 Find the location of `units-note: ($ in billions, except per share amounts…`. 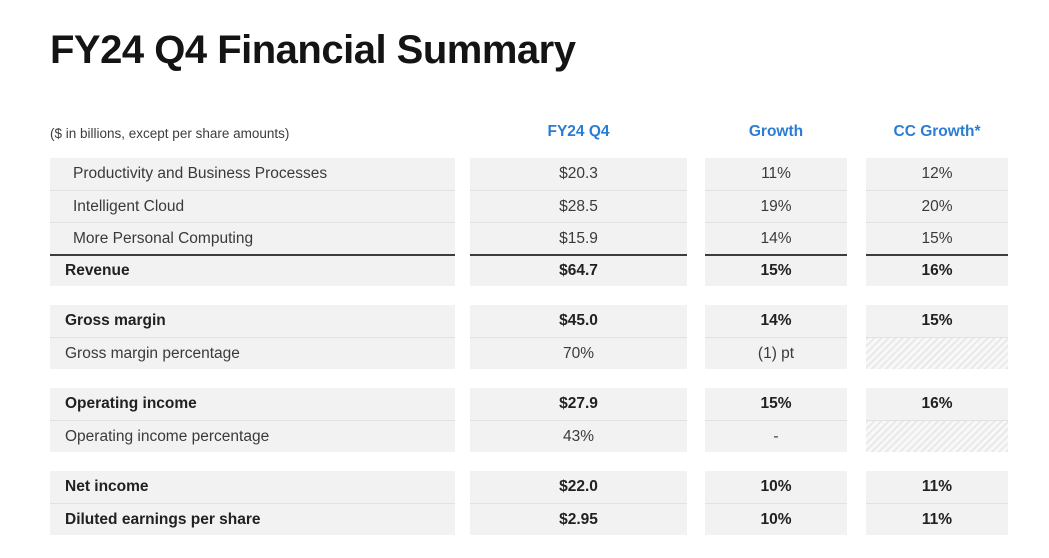

units-note: ($ in billions, except per share amounts… is located at coordinates (170, 133).